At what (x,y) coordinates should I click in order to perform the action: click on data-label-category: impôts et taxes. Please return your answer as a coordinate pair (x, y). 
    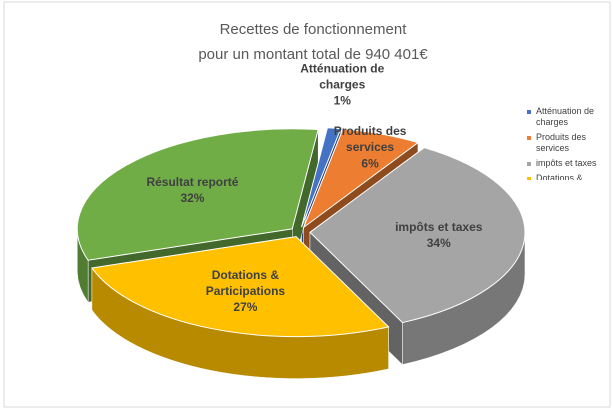
    Looking at the image, I should click on (439, 227).